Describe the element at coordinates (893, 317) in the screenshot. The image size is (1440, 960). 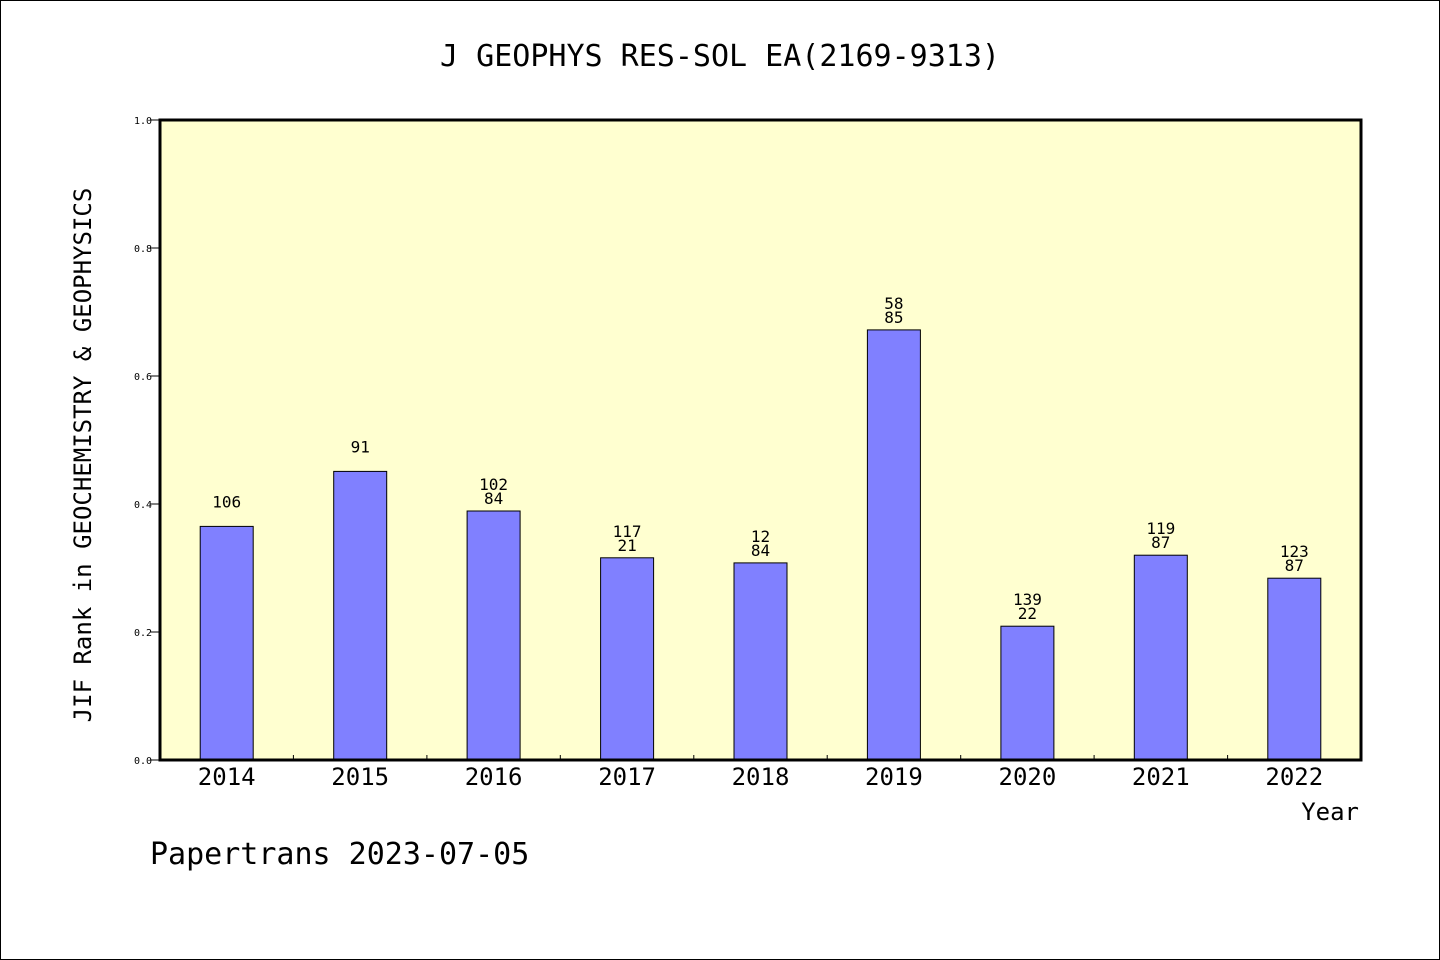
I see `bar-label-2019-line2: 85` at that location.